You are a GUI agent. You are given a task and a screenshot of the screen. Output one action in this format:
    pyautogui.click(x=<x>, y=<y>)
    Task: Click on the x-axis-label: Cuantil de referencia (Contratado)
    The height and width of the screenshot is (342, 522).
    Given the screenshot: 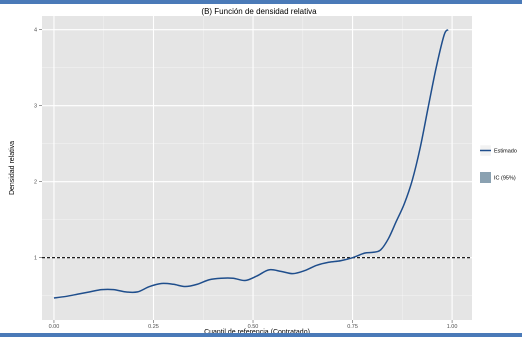 What is the action you would take?
    pyautogui.click(x=257, y=332)
    